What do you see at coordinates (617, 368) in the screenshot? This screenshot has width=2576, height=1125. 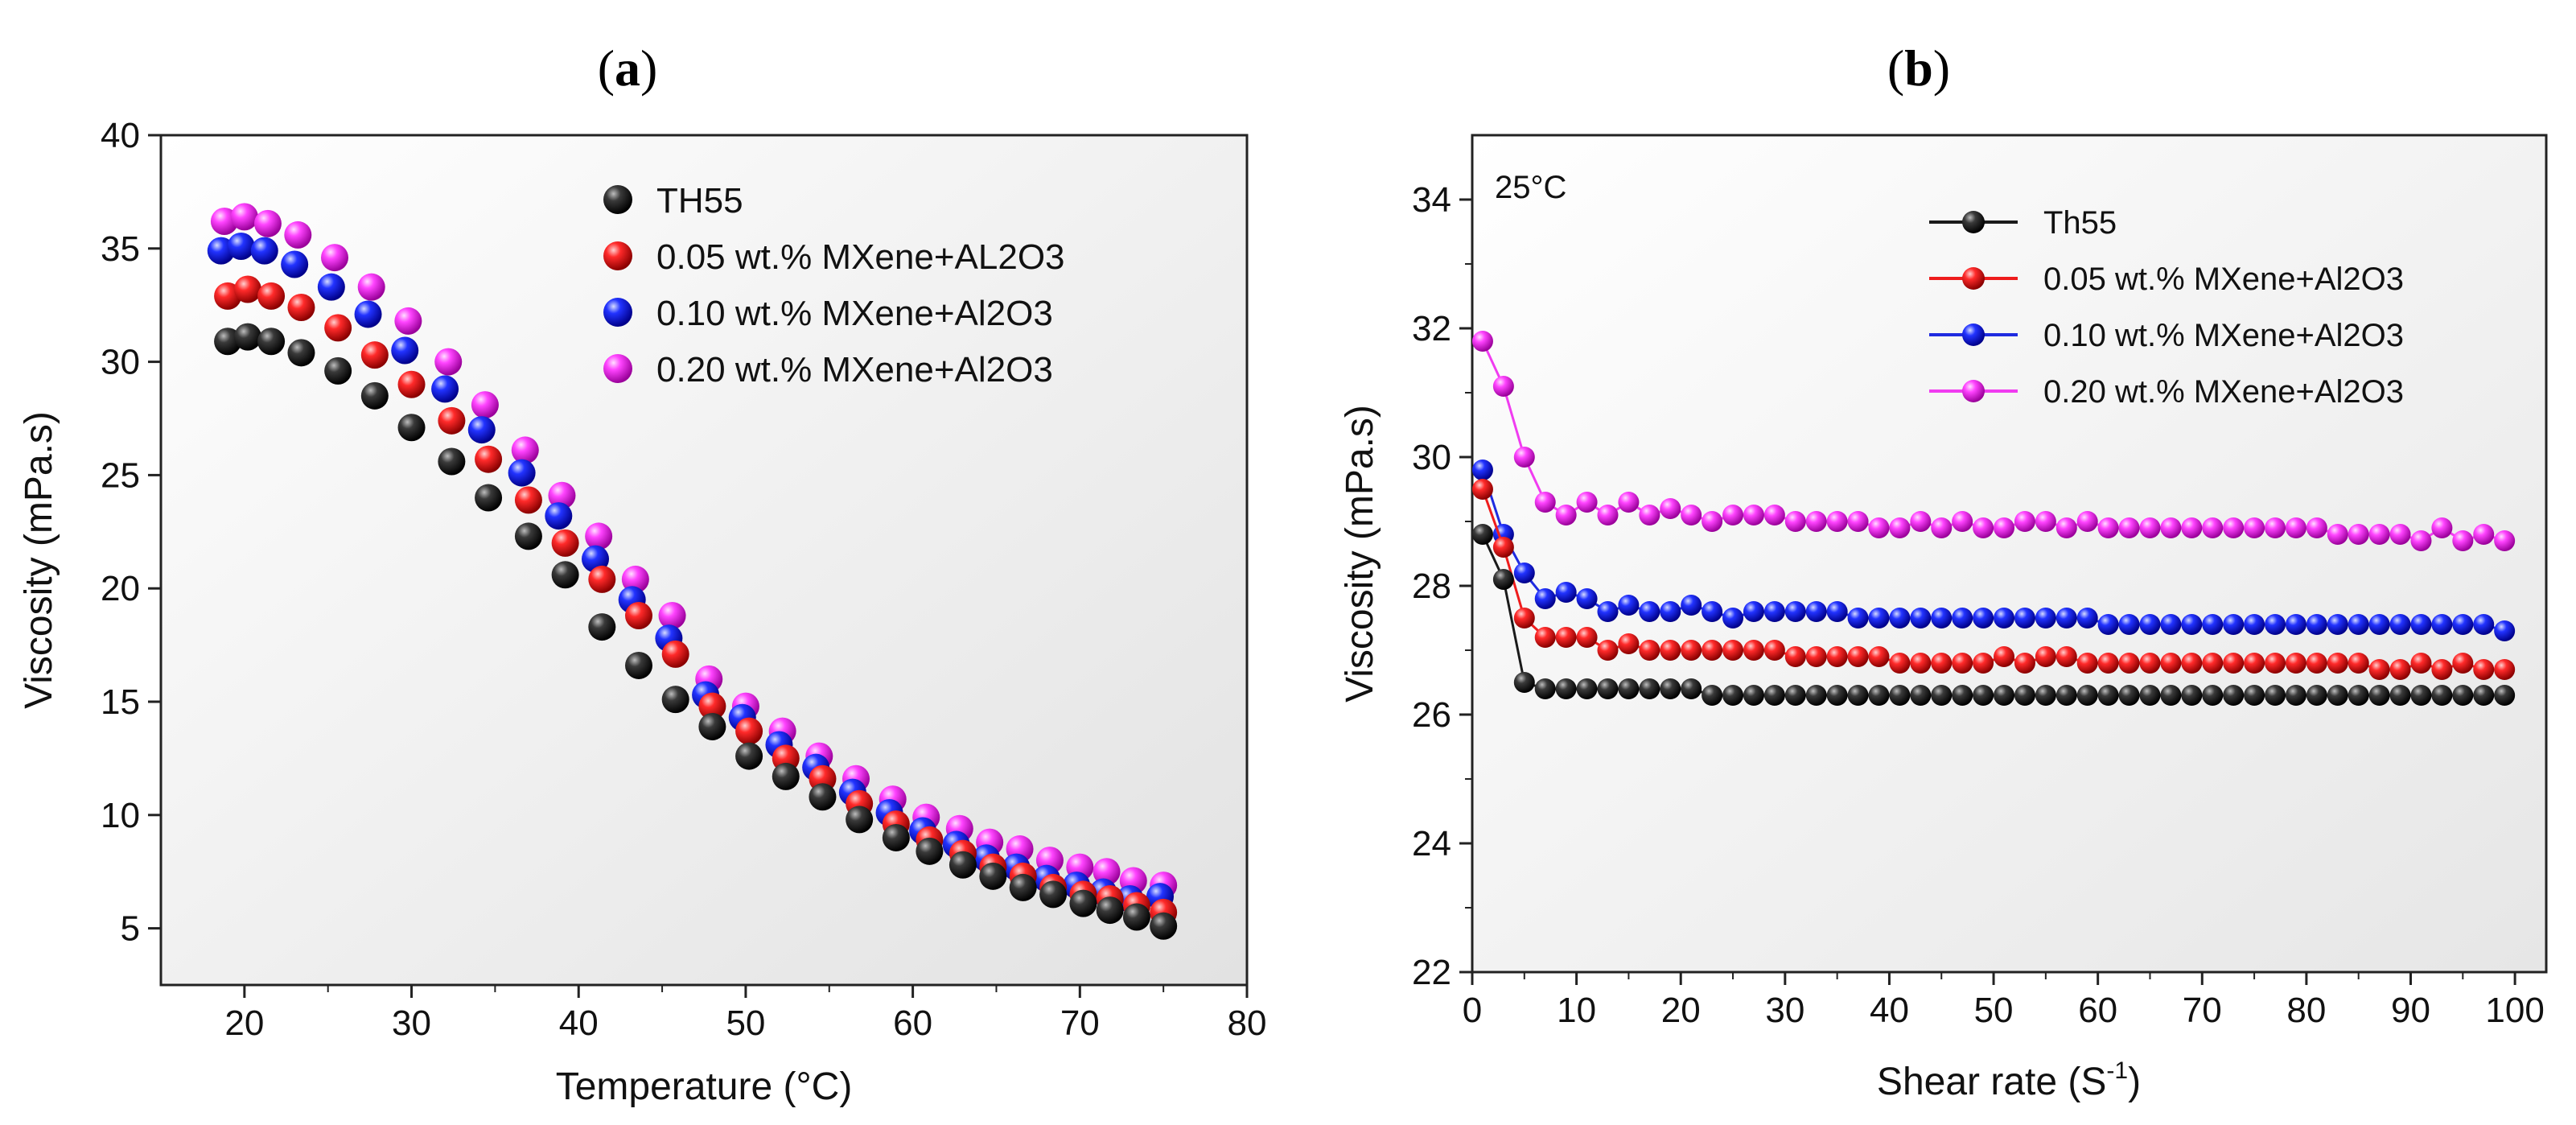 I see `legend-a-marker` at bounding box center [617, 368].